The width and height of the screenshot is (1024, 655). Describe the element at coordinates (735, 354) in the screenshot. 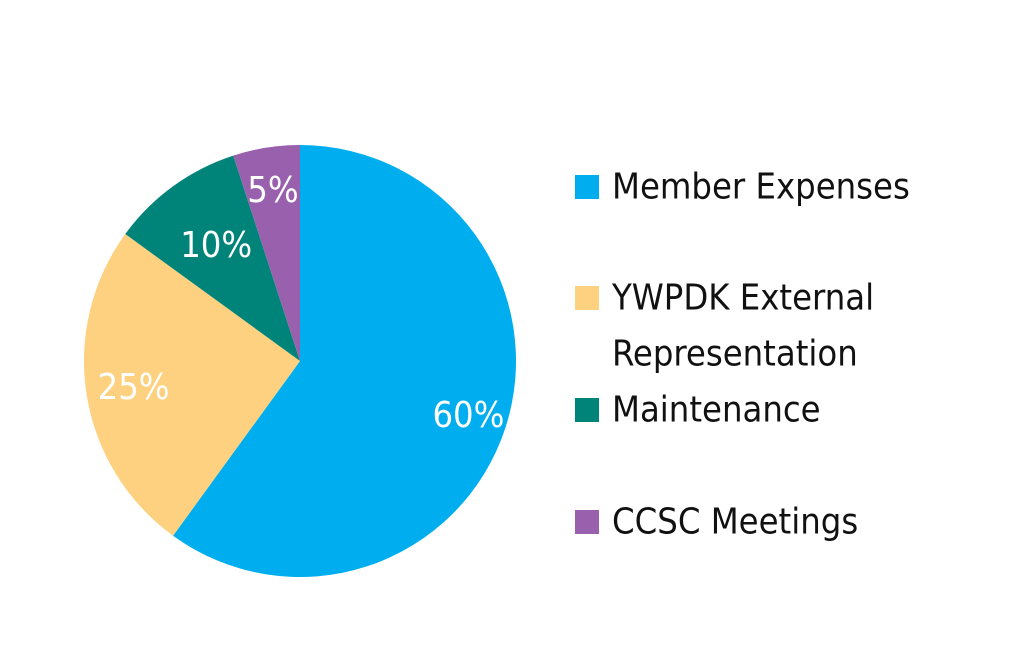

I see `legend-label: Representation` at that location.